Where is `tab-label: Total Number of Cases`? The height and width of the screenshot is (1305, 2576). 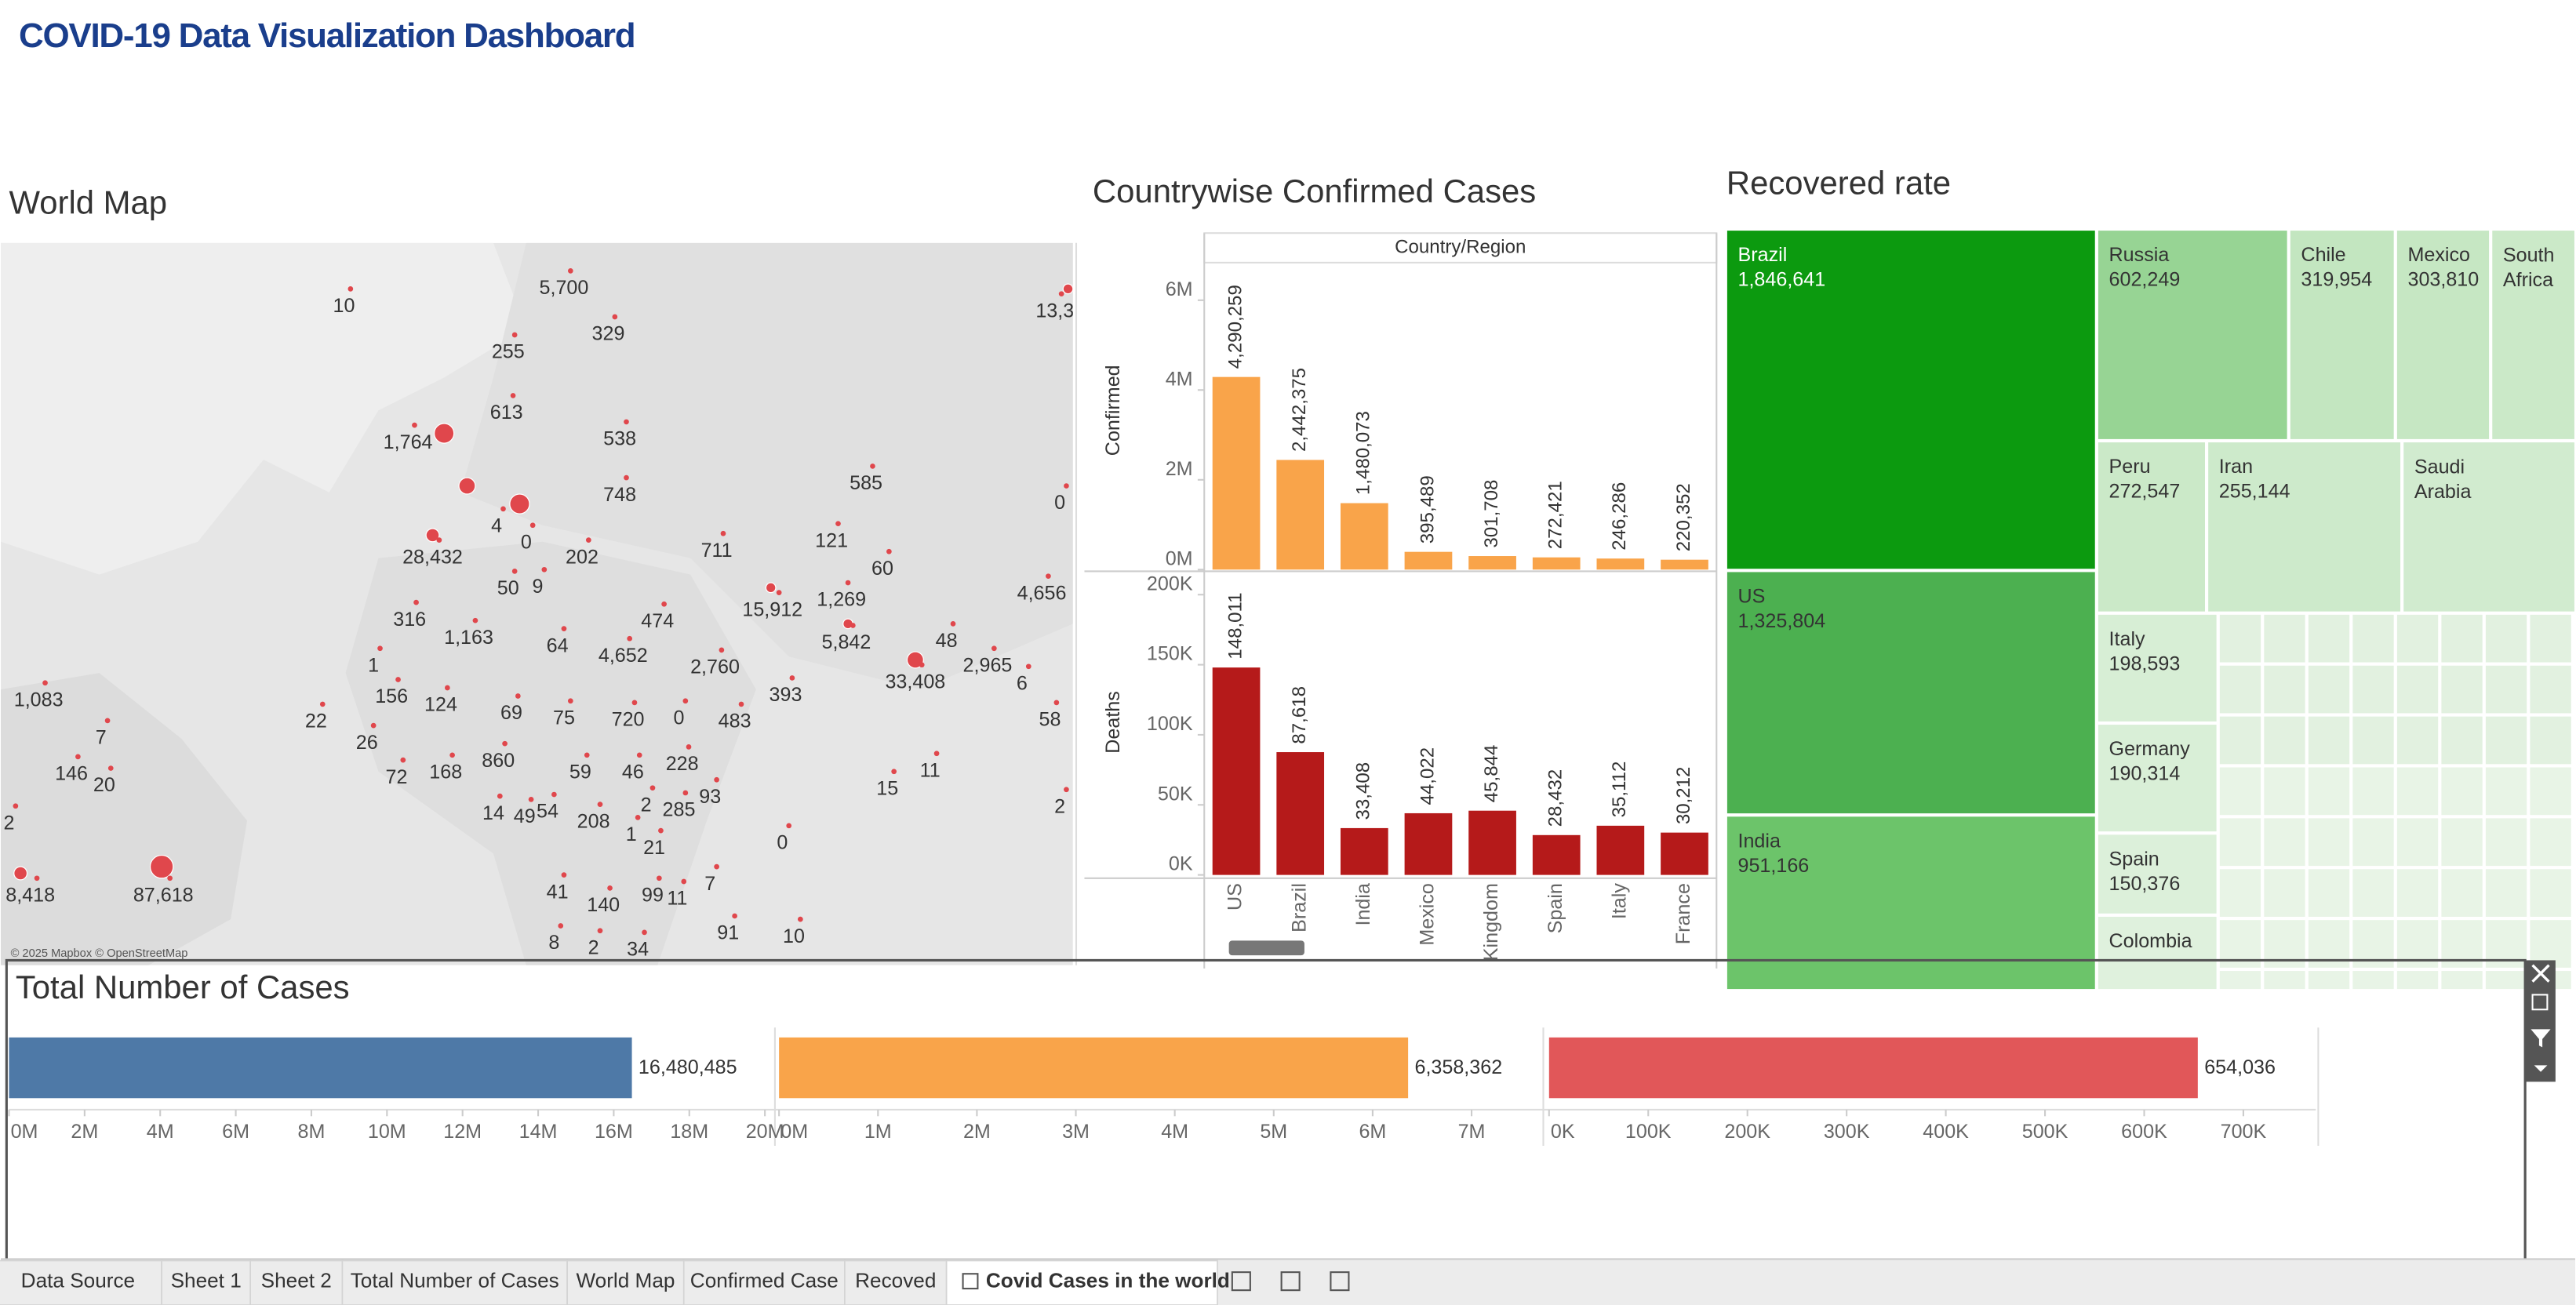 tab-label: Total Number of Cases is located at coordinates (455, 1280).